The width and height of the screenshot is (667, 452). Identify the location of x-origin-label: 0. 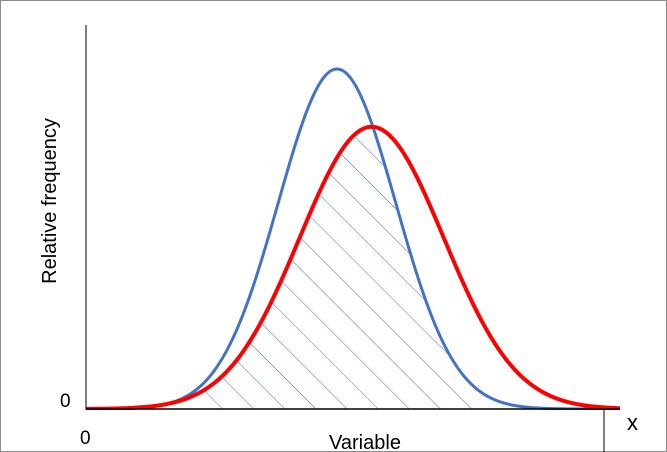
(85, 438).